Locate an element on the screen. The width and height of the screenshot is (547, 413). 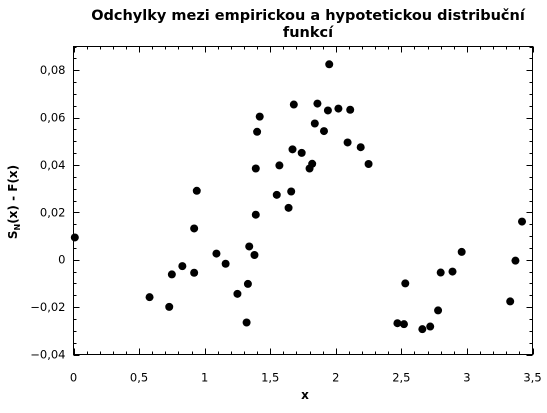
y-axis-tick-labels: −0,04 −0,02 0 0,02 0,04 0,06 0,08 is located at coordinates (47, 212).